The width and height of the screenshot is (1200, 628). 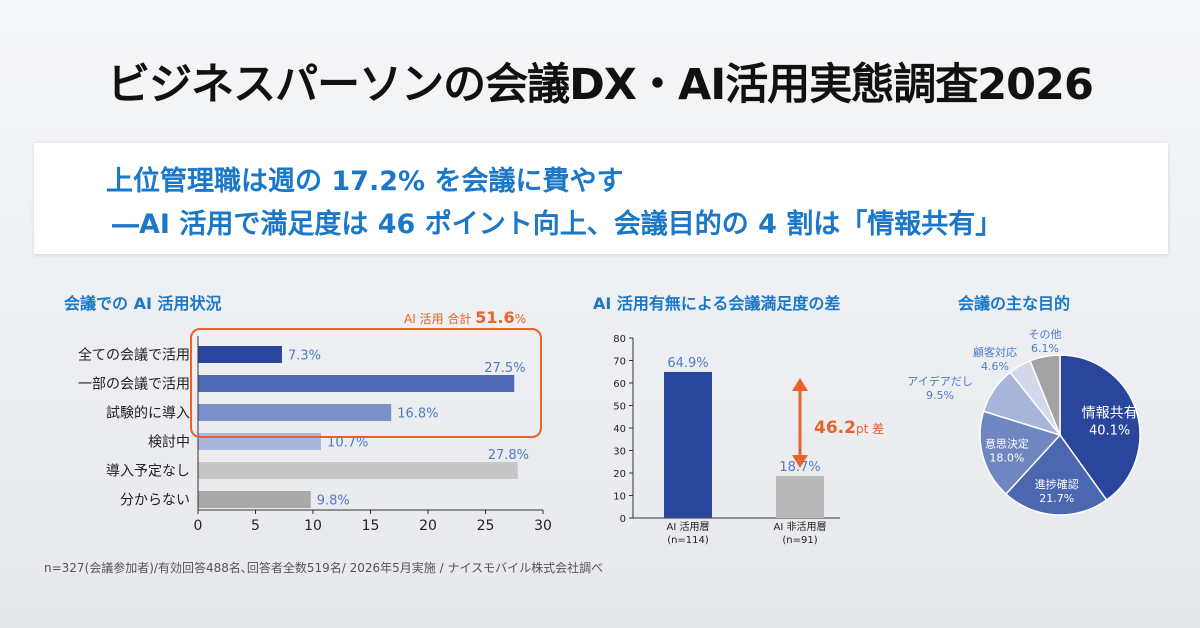 I want to click on y-tick-label-3: 30, so click(x=619, y=452).